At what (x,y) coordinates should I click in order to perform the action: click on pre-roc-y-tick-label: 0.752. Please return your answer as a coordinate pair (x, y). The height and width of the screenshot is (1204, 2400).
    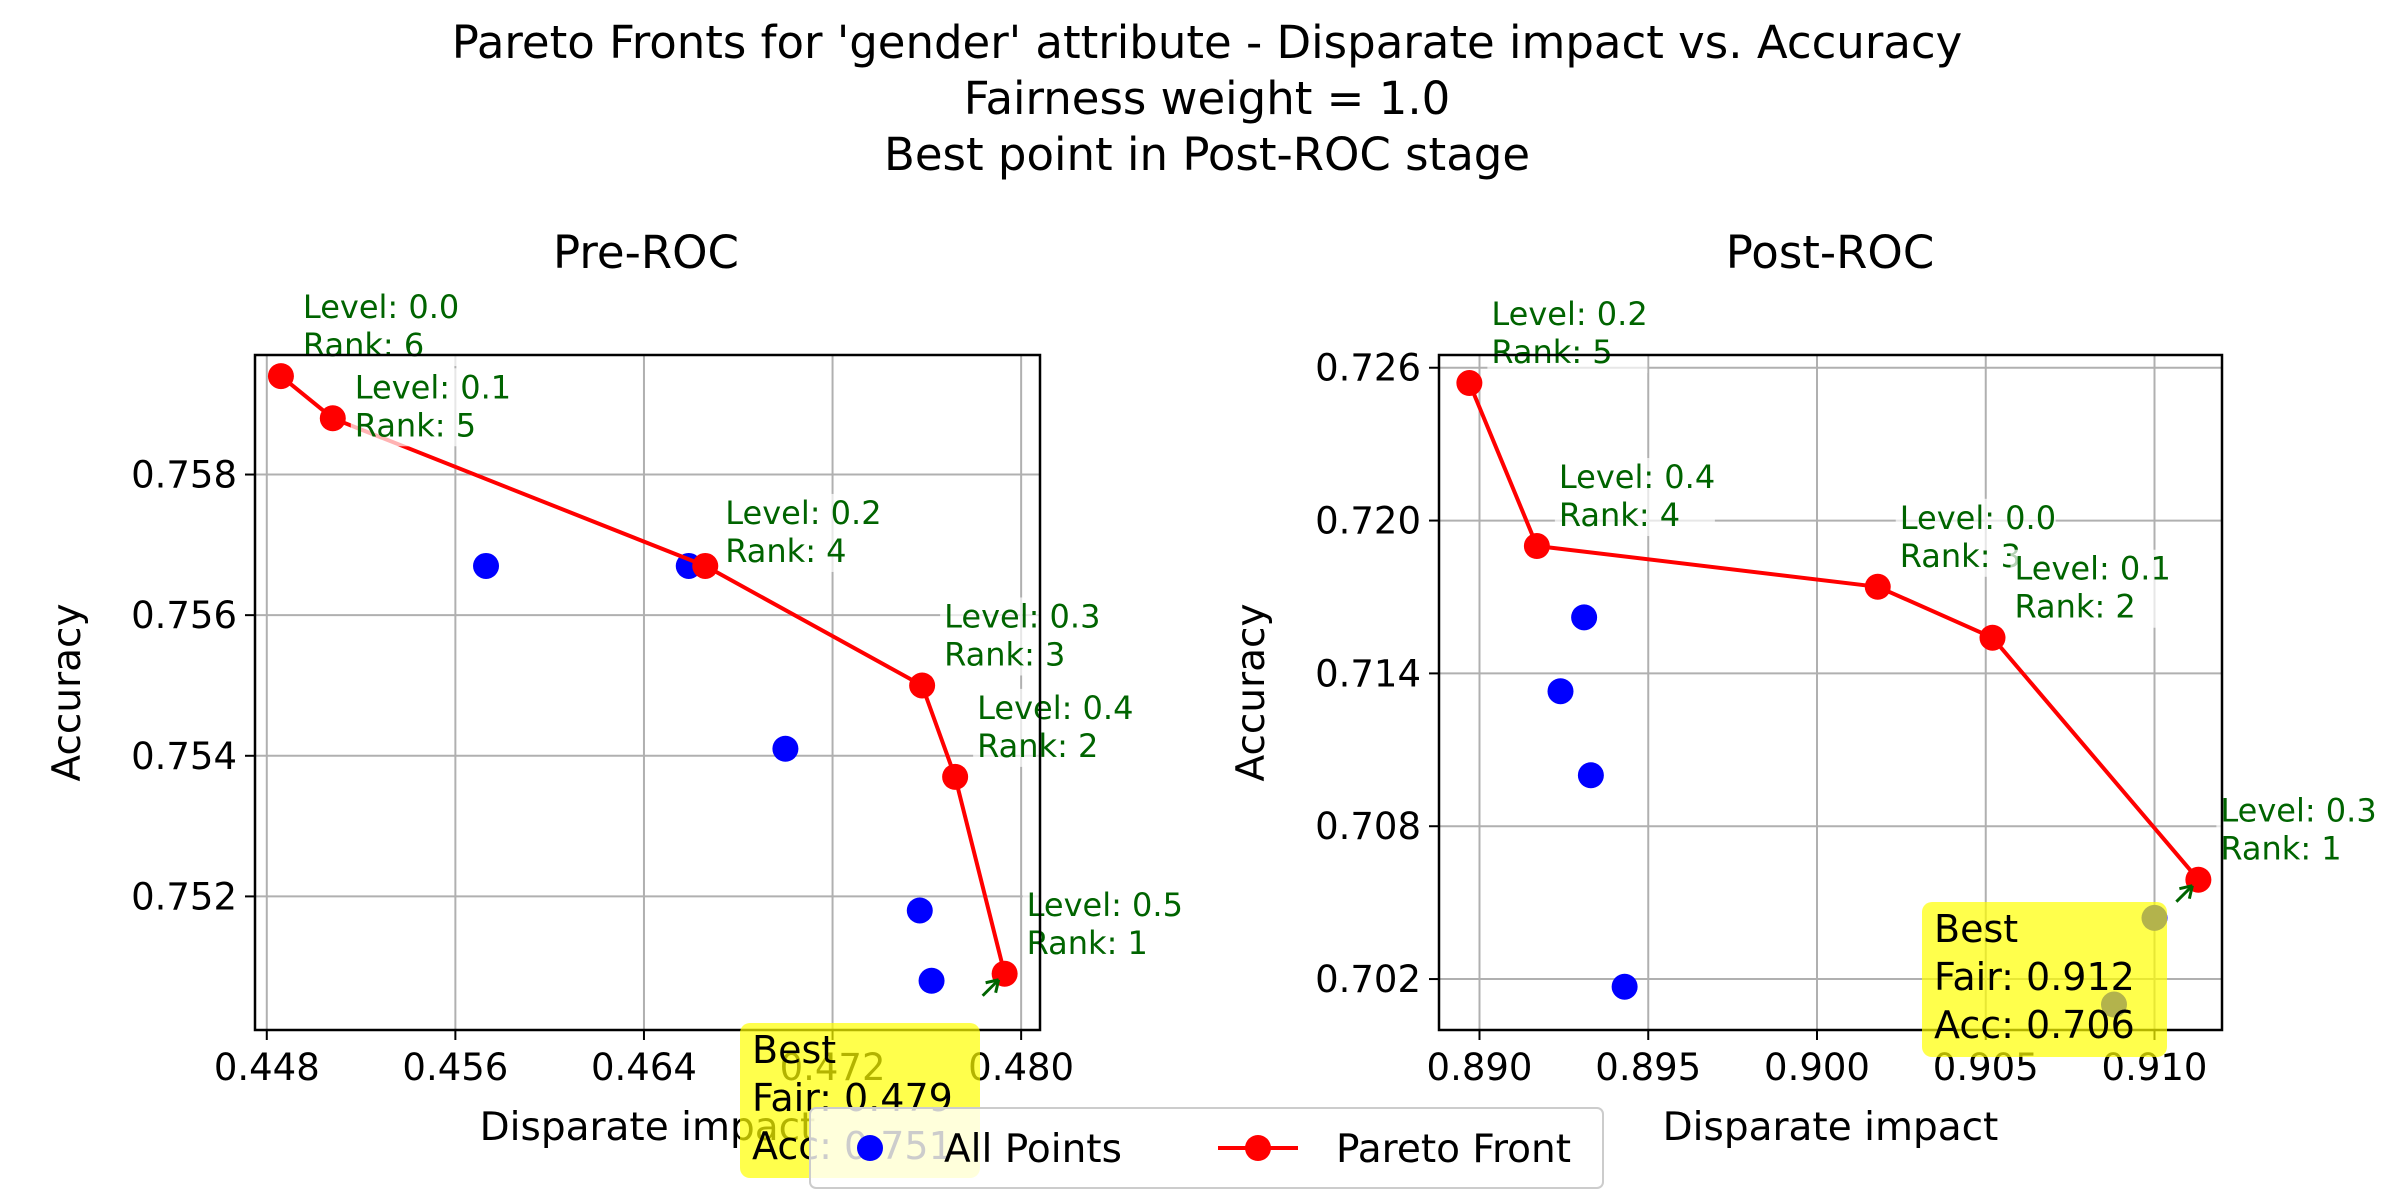
    Looking at the image, I should click on (184, 896).